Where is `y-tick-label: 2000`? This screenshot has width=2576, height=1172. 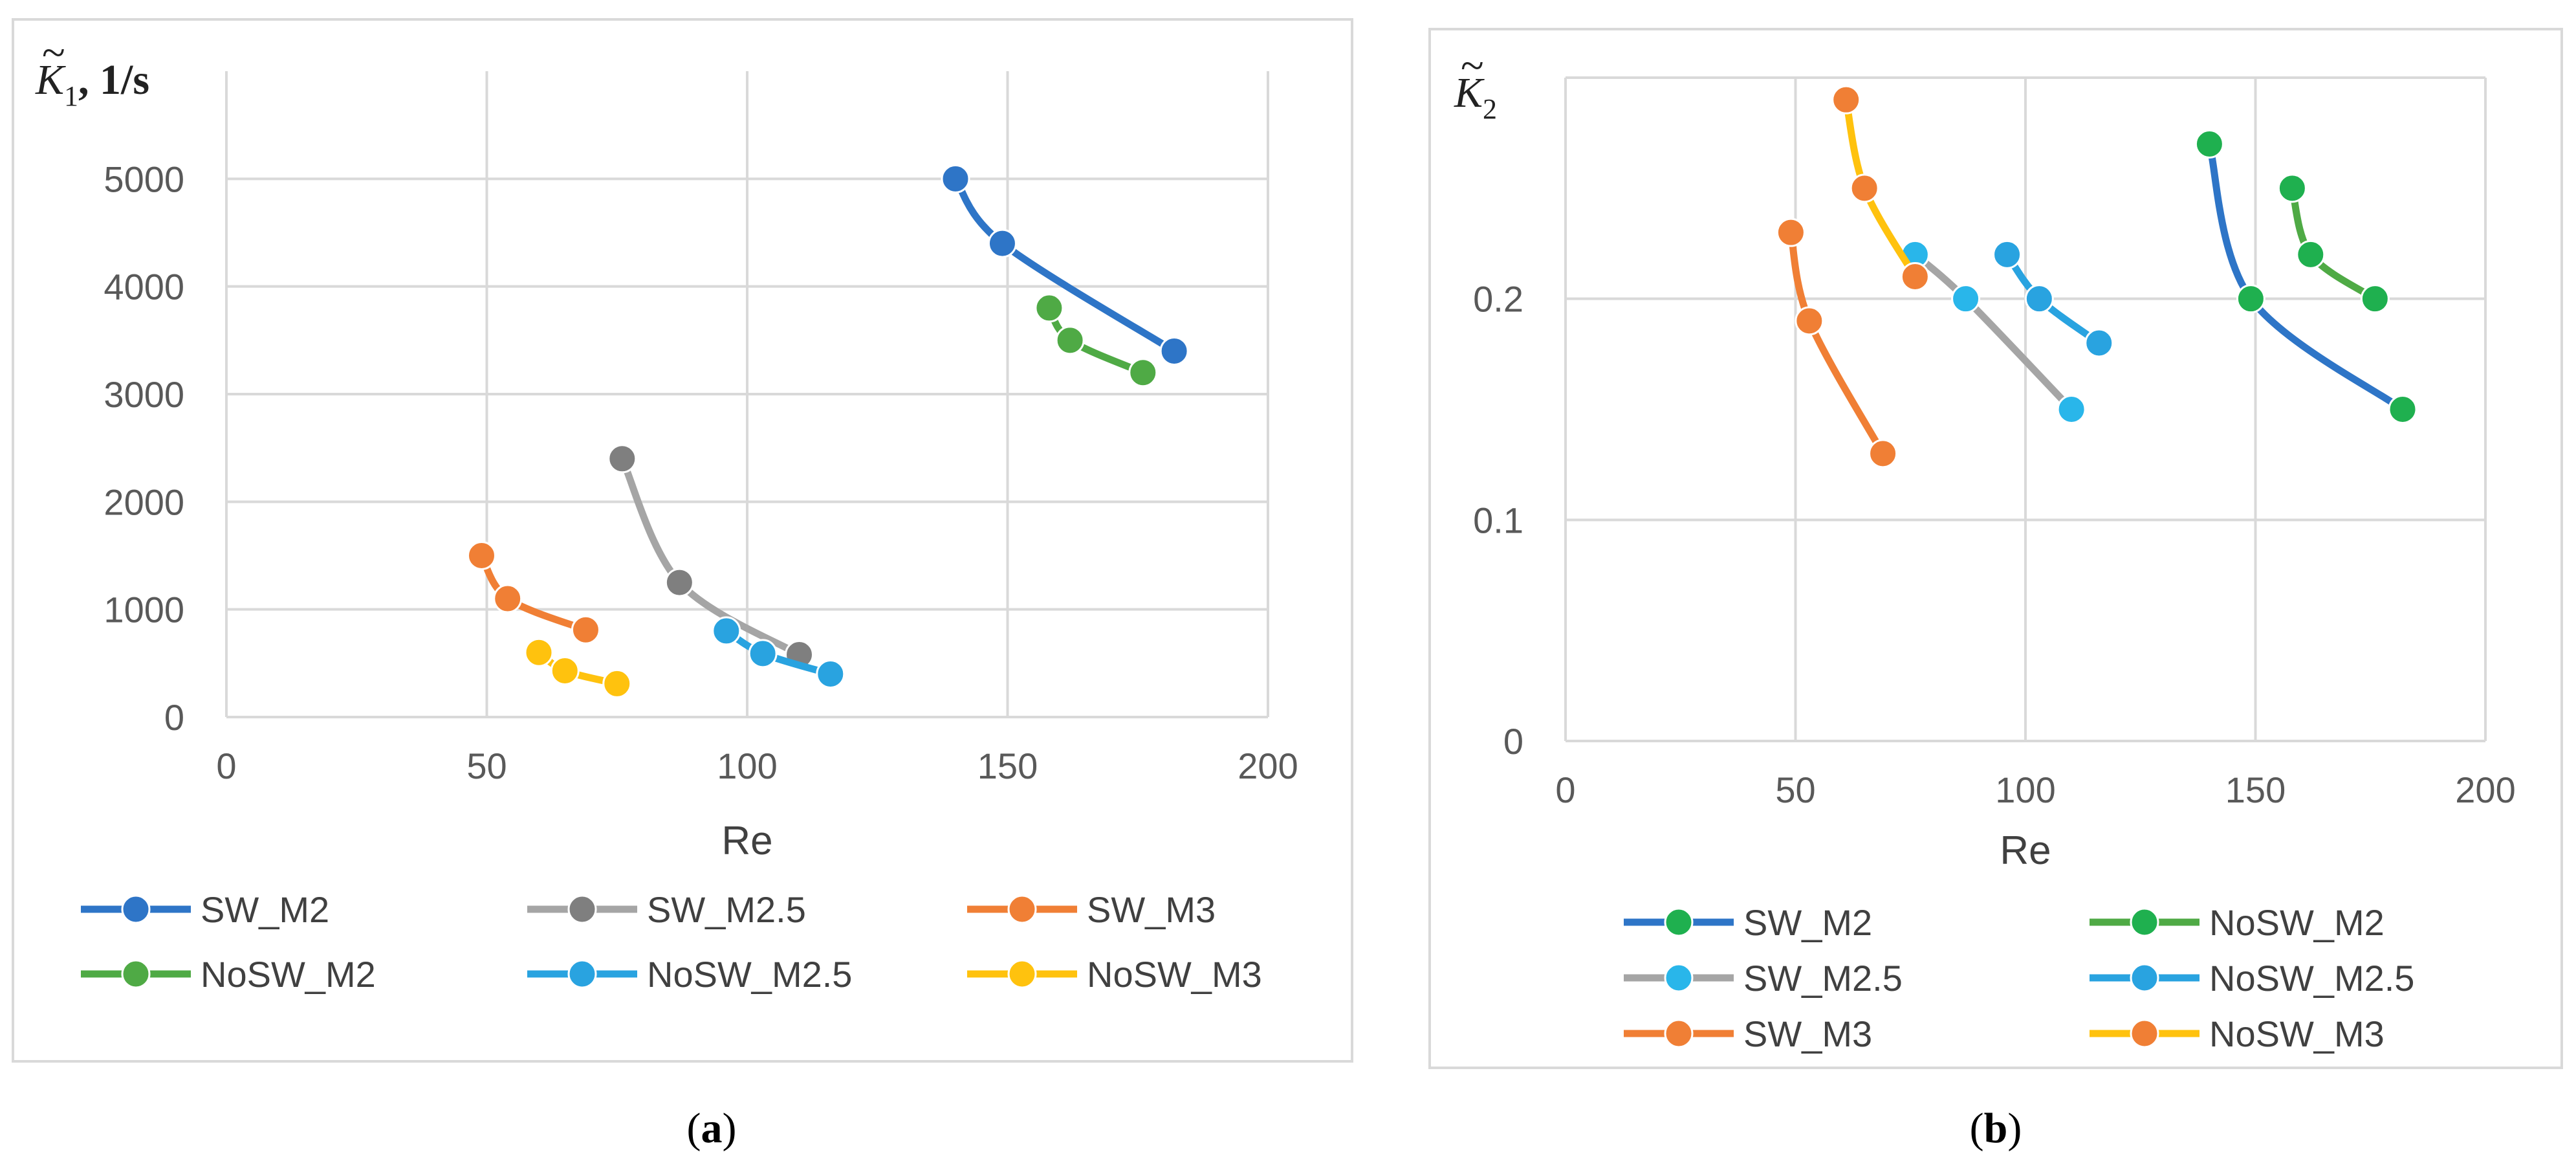 y-tick-label: 2000 is located at coordinates (144, 502).